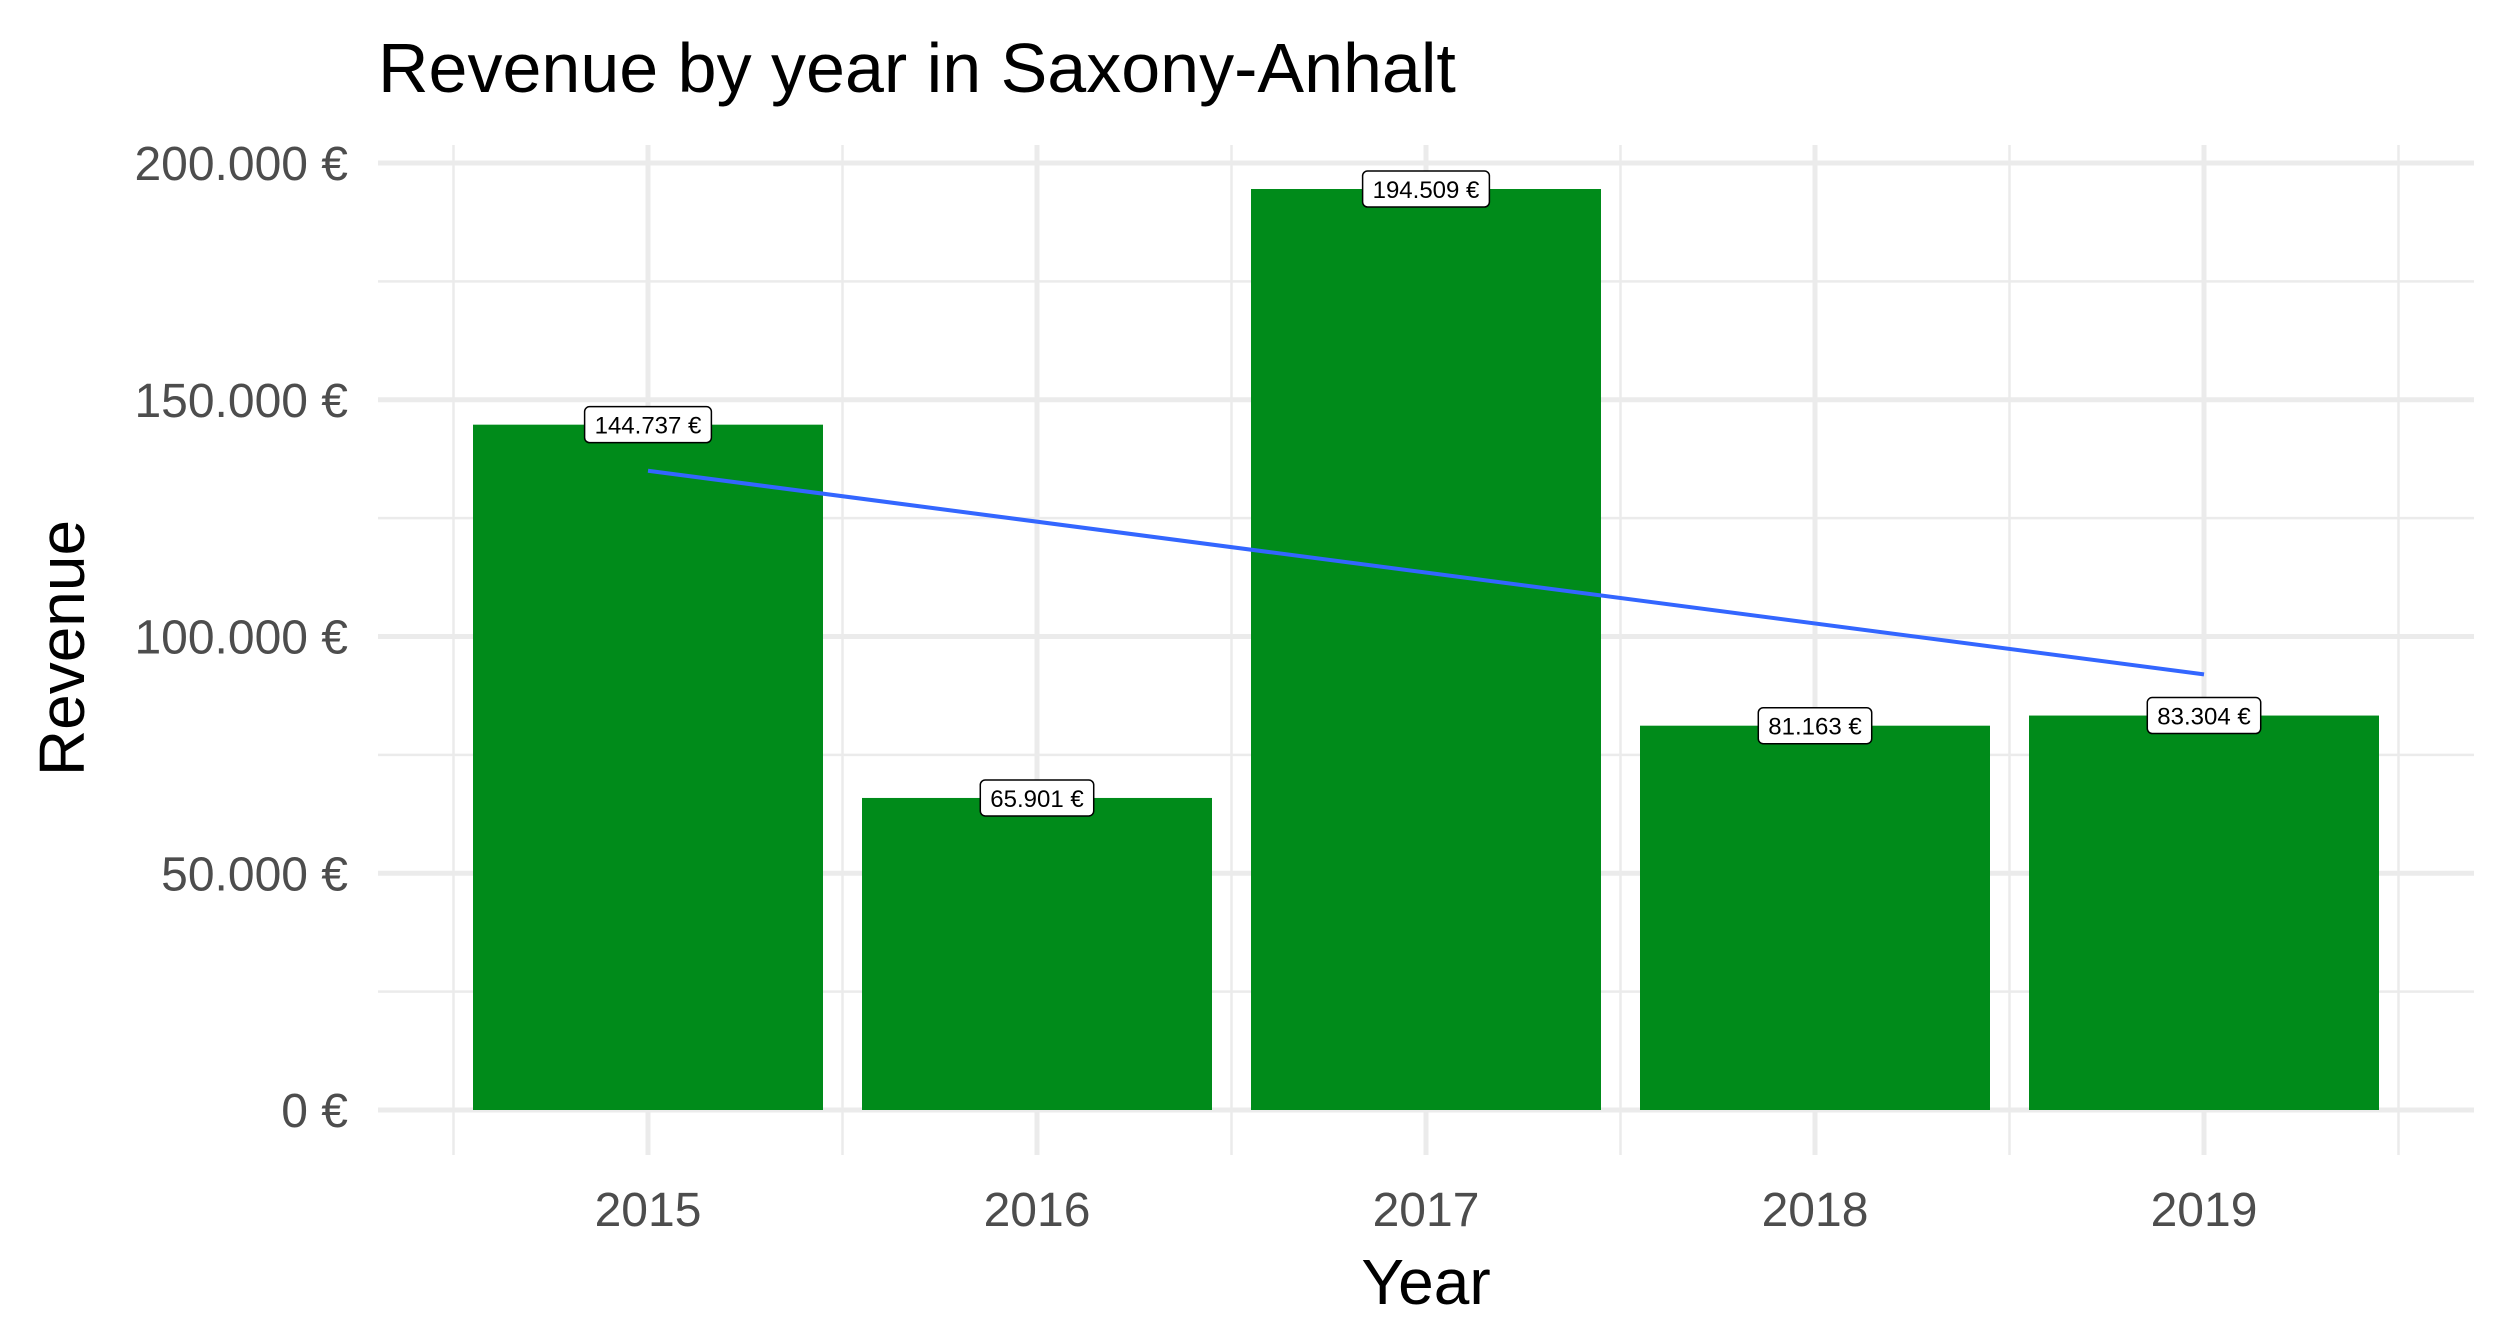  I want to click on data-label-text: 81.163 €, so click(1815, 727).